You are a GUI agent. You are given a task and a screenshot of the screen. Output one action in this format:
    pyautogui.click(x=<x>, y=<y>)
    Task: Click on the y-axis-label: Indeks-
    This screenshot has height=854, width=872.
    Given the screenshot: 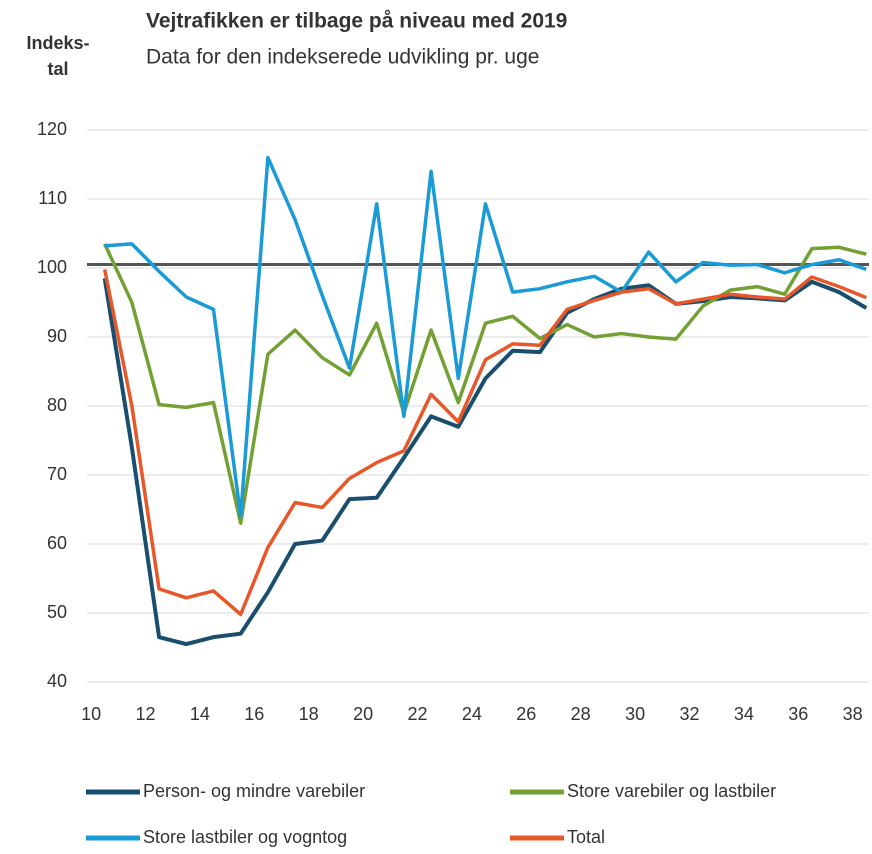 What is the action you would take?
    pyautogui.click(x=57, y=43)
    